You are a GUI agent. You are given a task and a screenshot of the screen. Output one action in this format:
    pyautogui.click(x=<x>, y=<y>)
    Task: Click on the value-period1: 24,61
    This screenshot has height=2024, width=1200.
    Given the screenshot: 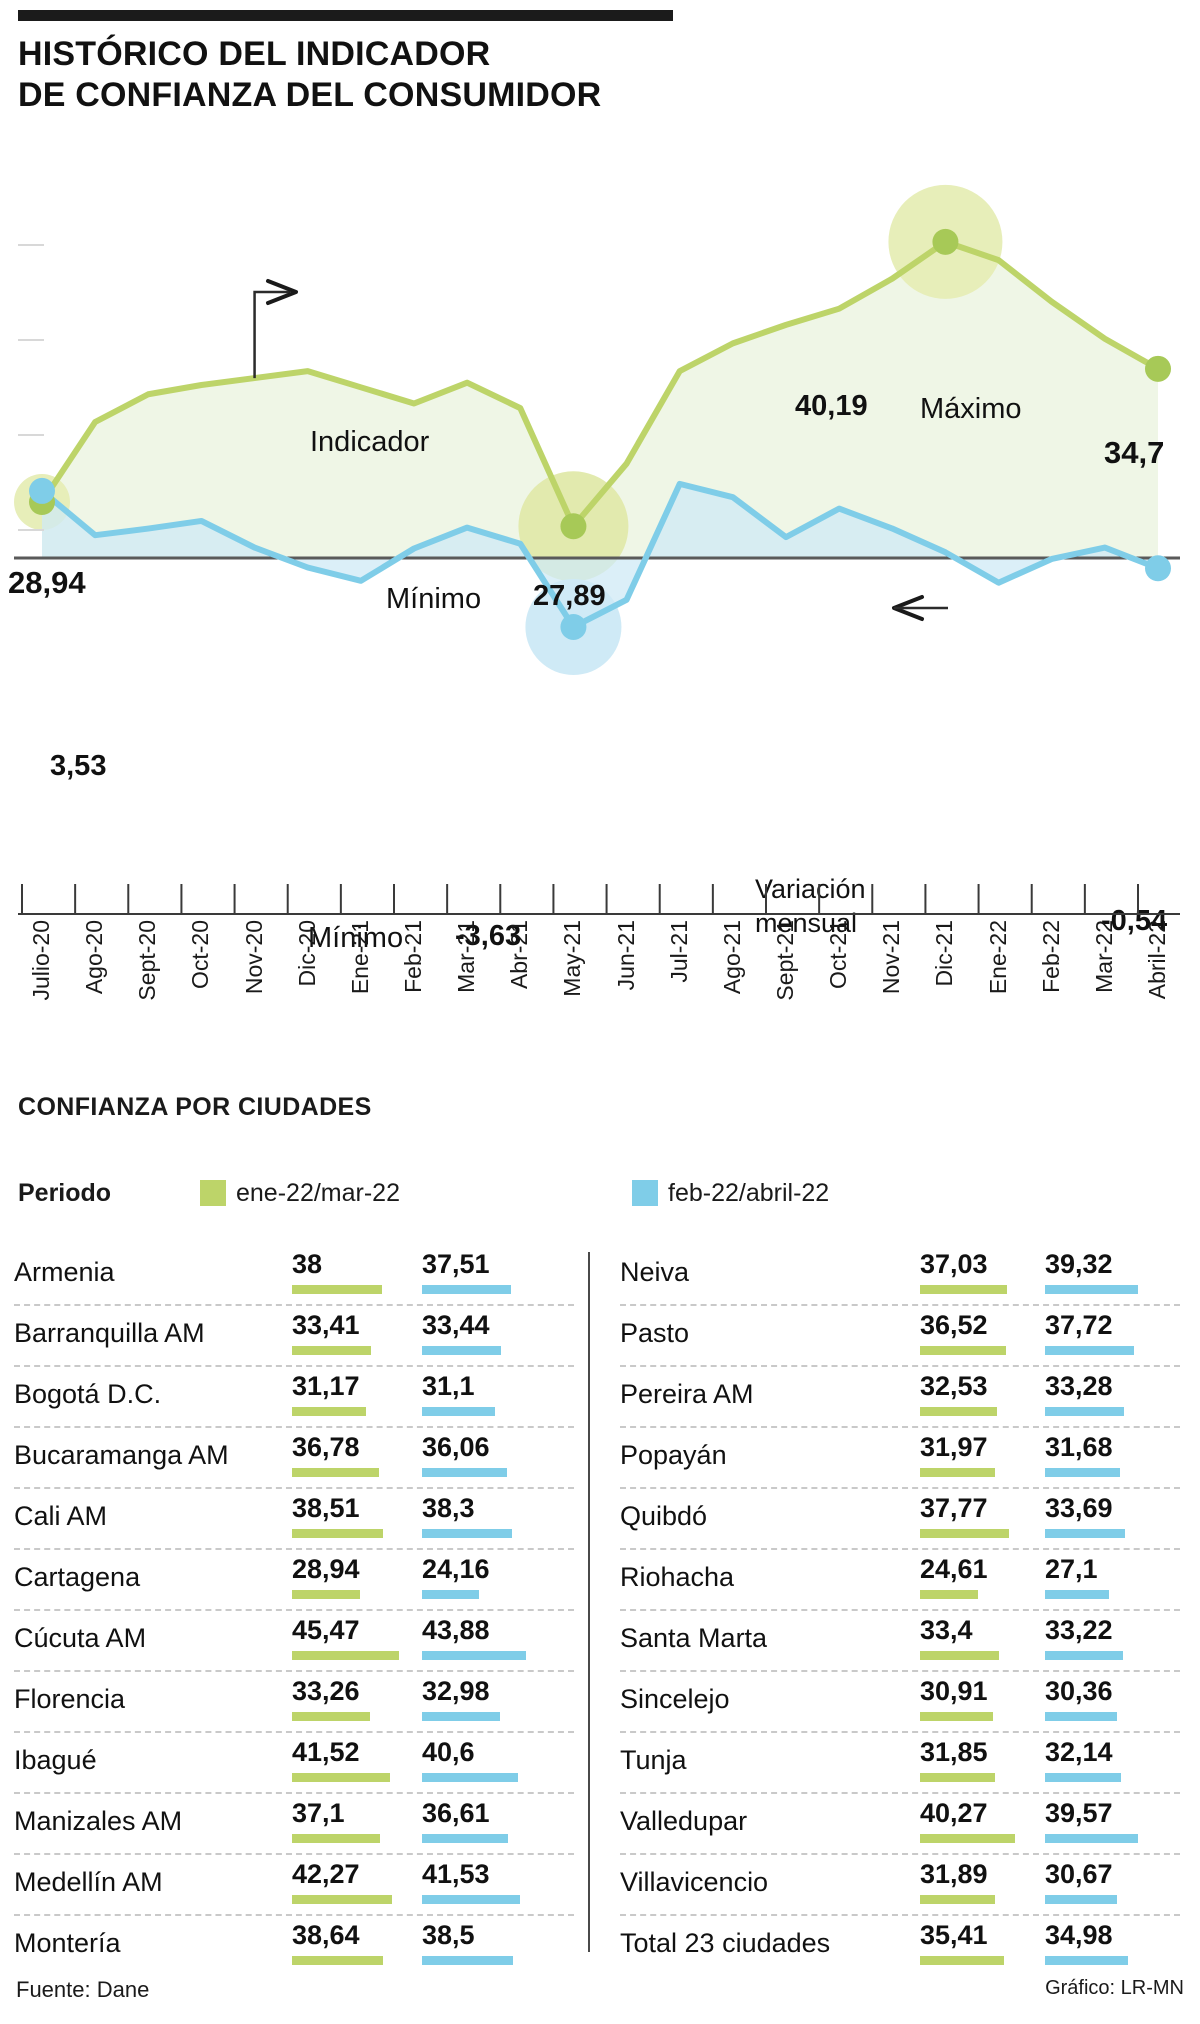 What is the action you would take?
    pyautogui.click(x=954, y=1569)
    